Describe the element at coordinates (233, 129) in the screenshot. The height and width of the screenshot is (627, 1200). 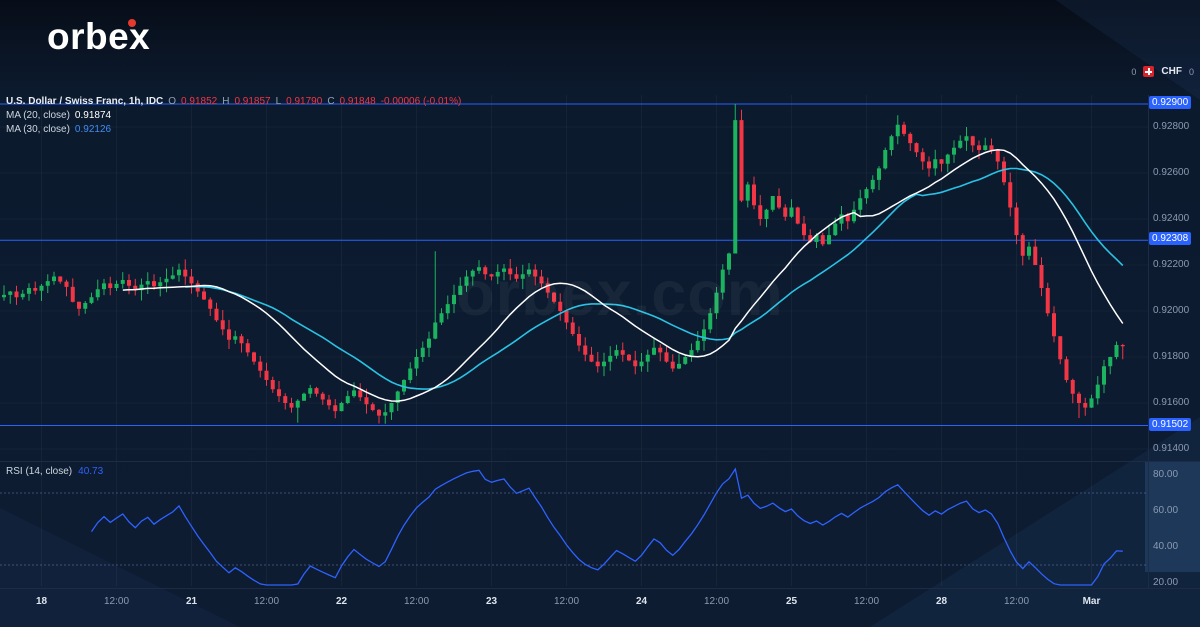
I see `ma30-legend-row: MA (30, close) 0.92126` at that location.